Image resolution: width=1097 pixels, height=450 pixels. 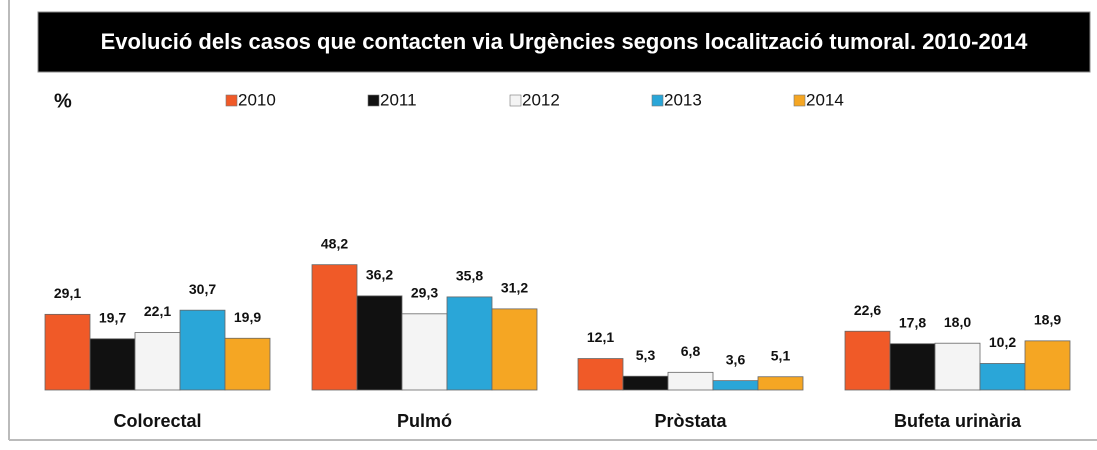 What do you see at coordinates (157, 421) in the screenshot?
I see `x-tick-label: Colorectal` at bounding box center [157, 421].